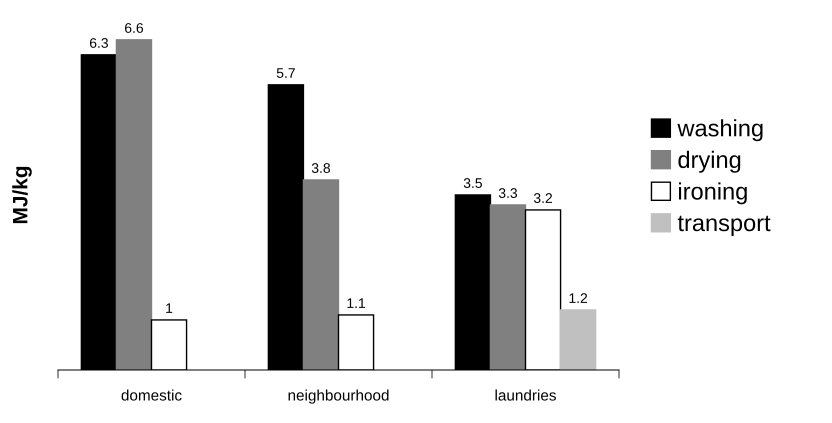 The height and width of the screenshot is (423, 832). I want to click on x-tick-label: neighbourhood, so click(338, 396).